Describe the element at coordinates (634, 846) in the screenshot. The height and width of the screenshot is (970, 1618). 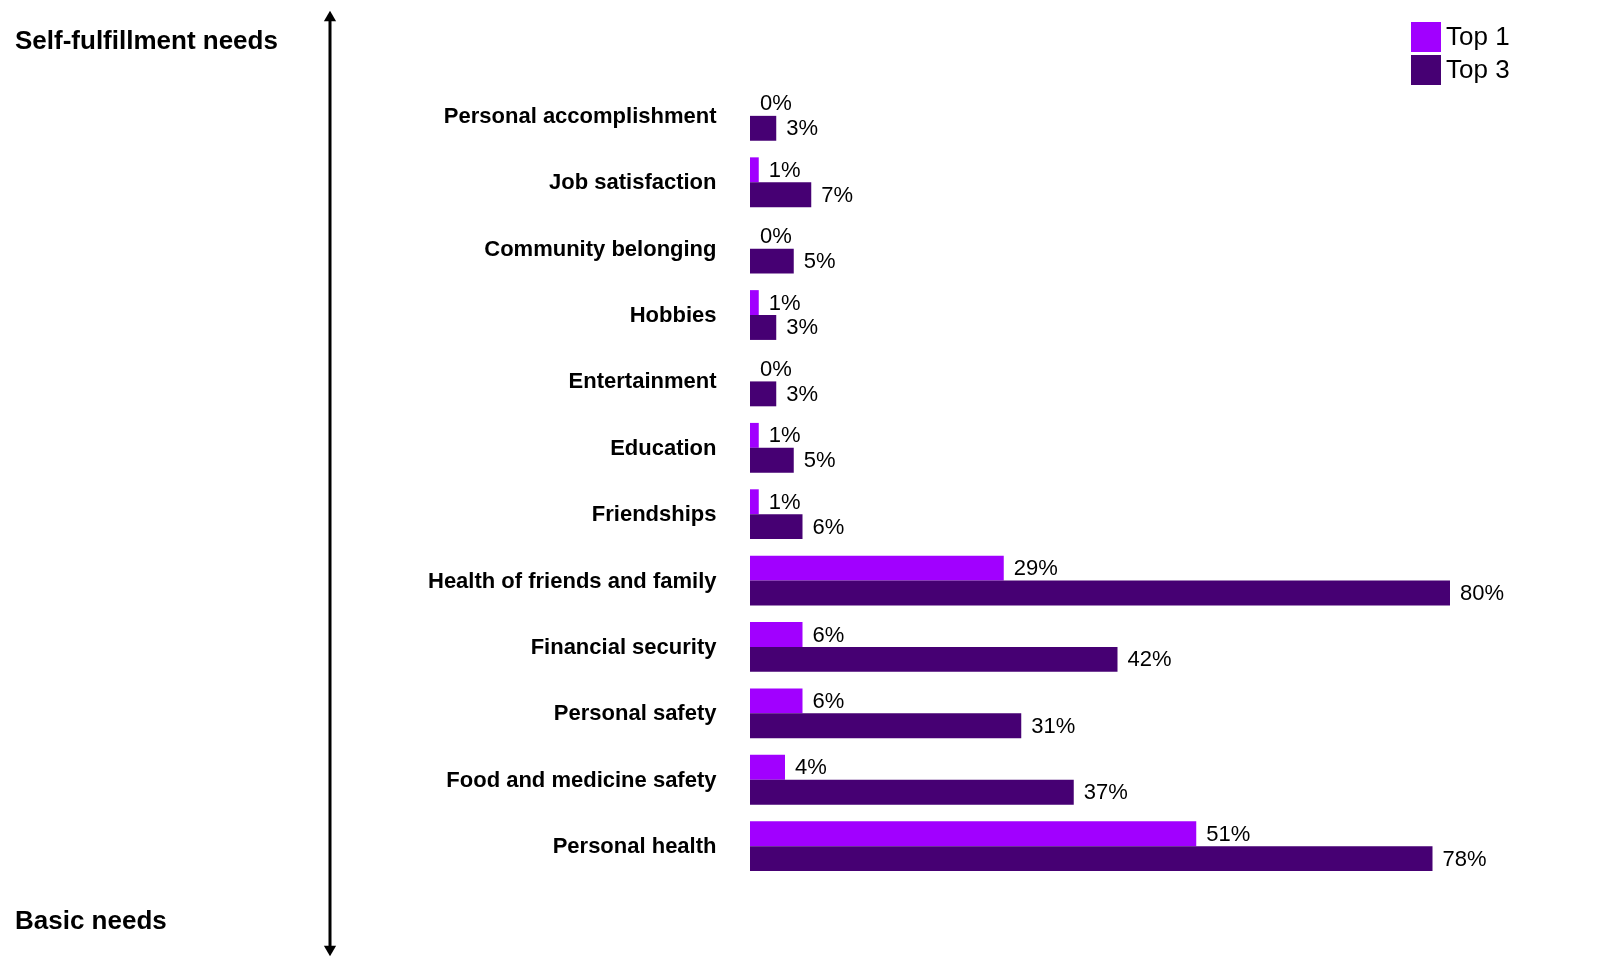
I see `y-tick-label: Personal health` at that location.